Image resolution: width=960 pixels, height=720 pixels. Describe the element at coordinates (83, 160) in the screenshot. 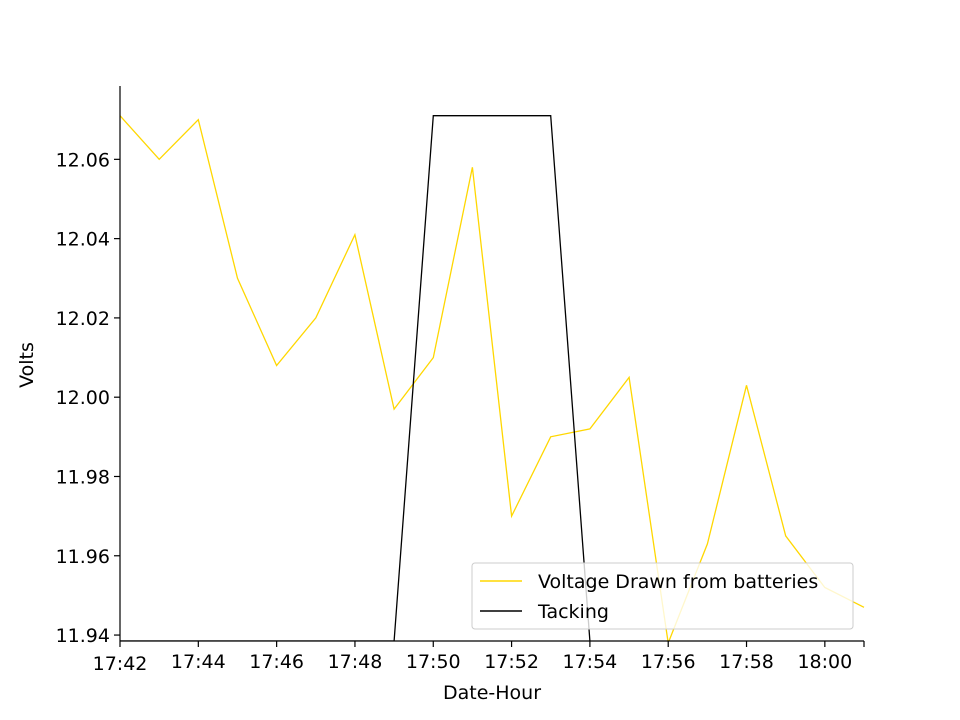

I see `y-tick-label: 12.06` at that location.